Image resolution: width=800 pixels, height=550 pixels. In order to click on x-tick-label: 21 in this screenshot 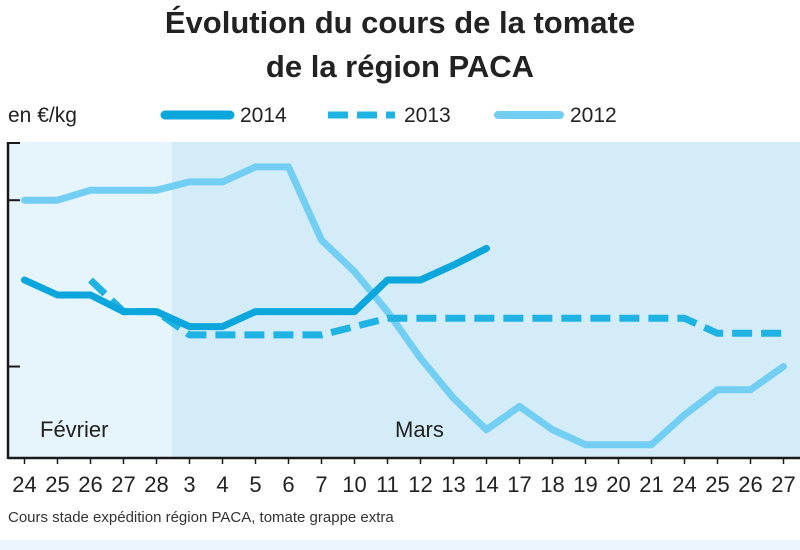, I will do `click(651, 484)`.